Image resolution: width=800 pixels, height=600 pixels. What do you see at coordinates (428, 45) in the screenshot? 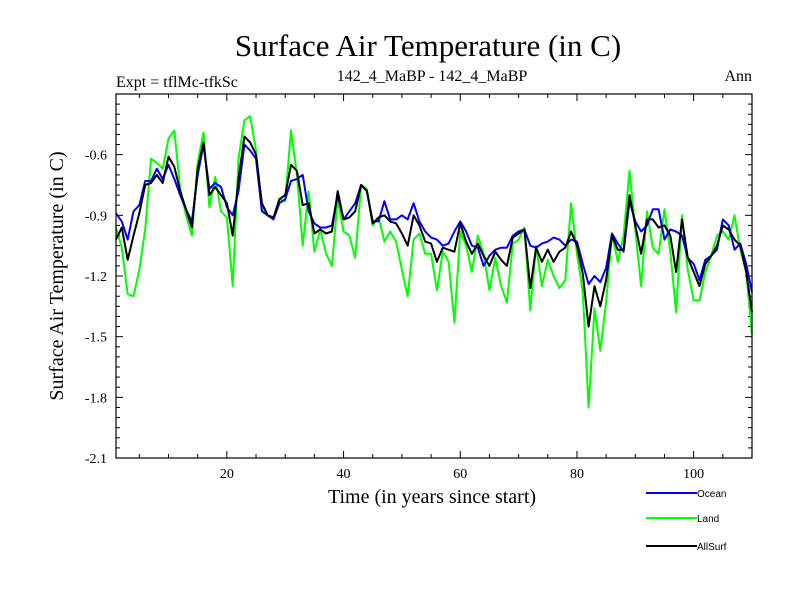
I see `chart-title: Surface Air Temperature (in C)` at bounding box center [428, 45].